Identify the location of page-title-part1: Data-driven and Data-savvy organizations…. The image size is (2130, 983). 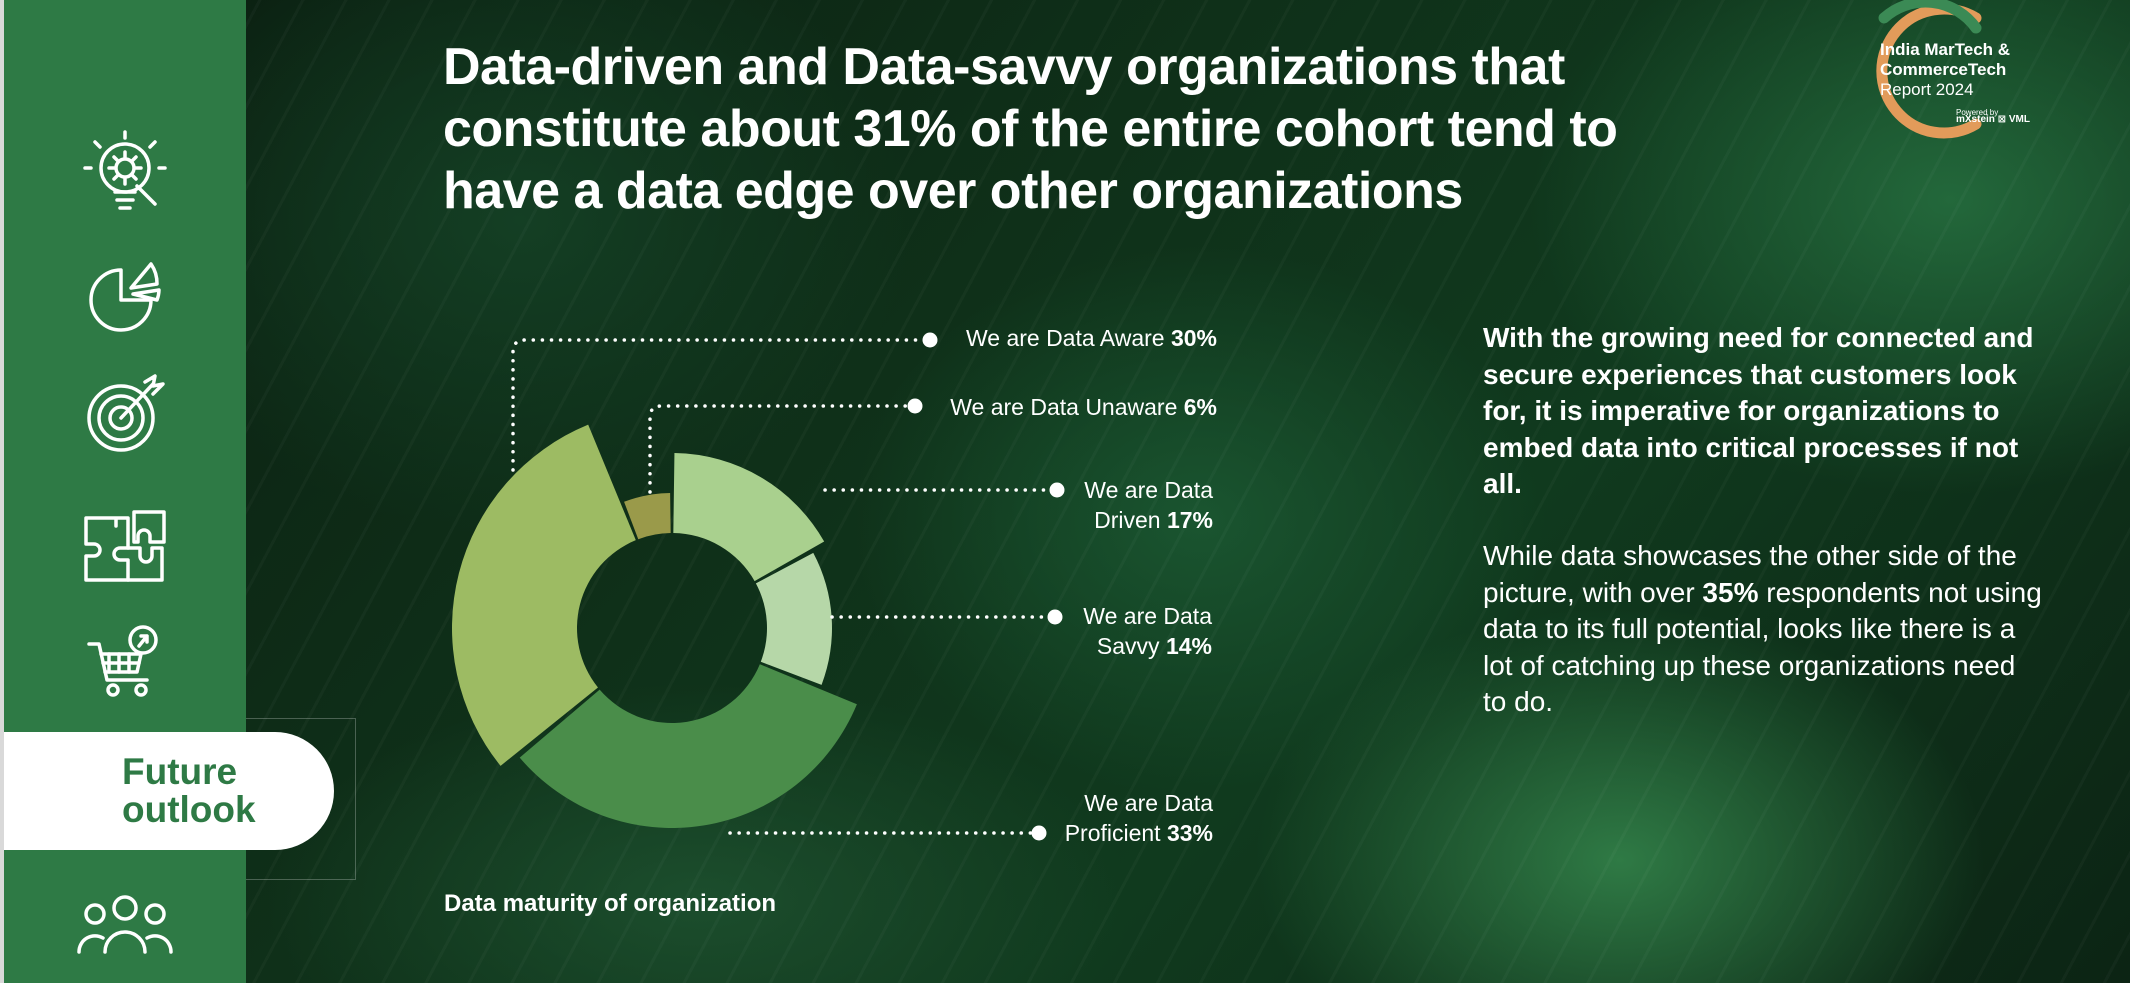
(1004, 98).